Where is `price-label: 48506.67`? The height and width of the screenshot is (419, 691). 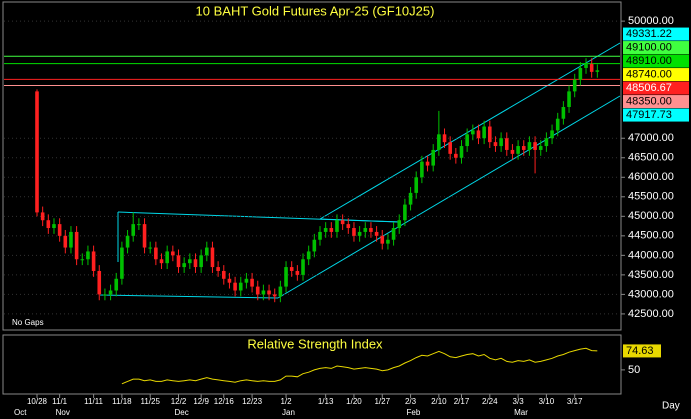
price-label: 48506.67 is located at coordinates (649, 88).